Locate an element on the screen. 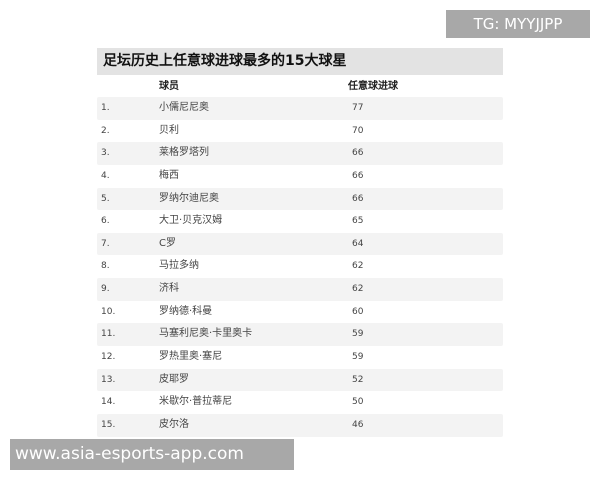  table-row: 4. 梅西 66 is located at coordinates (300, 176).